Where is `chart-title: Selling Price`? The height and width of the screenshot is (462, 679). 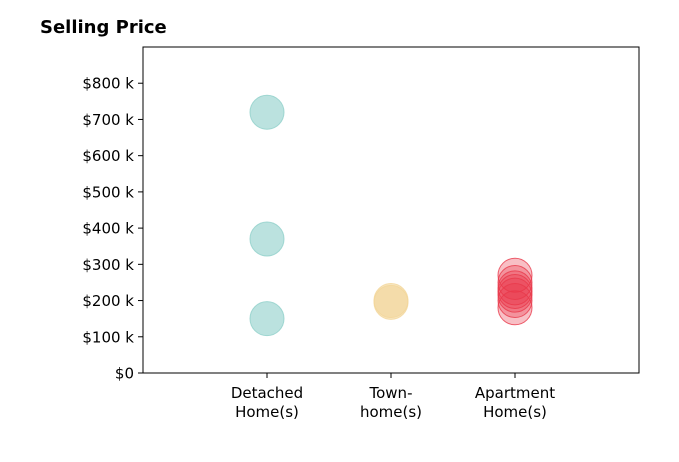
chart-title: Selling Price is located at coordinates (103, 27).